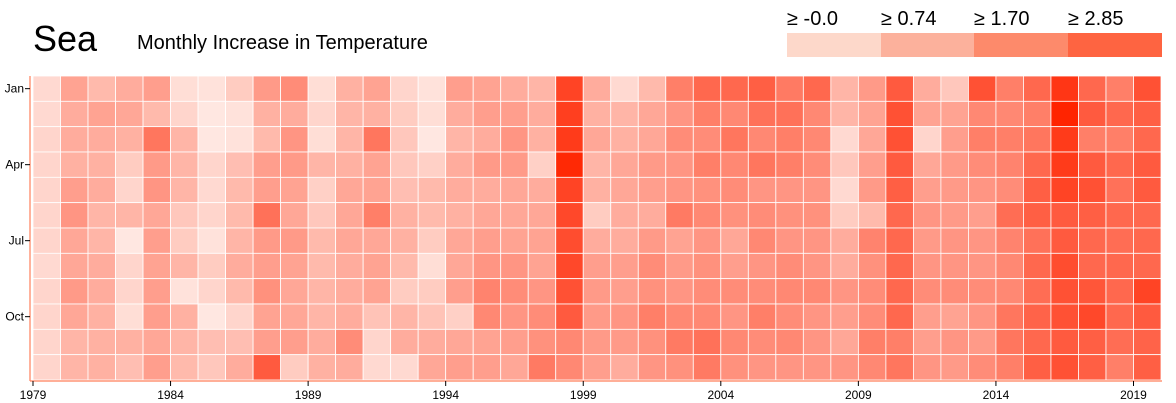 The image size is (1176, 403). Describe the element at coordinates (734, 88) in the screenshot. I see `heatmap-cell-2004-Jan` at that location.